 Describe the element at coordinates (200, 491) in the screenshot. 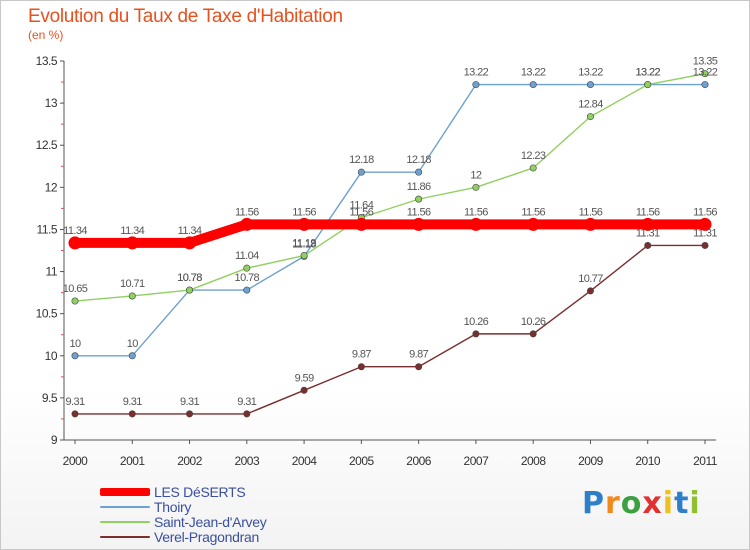

I see `legend-label: LES DéSERTS` at that location.